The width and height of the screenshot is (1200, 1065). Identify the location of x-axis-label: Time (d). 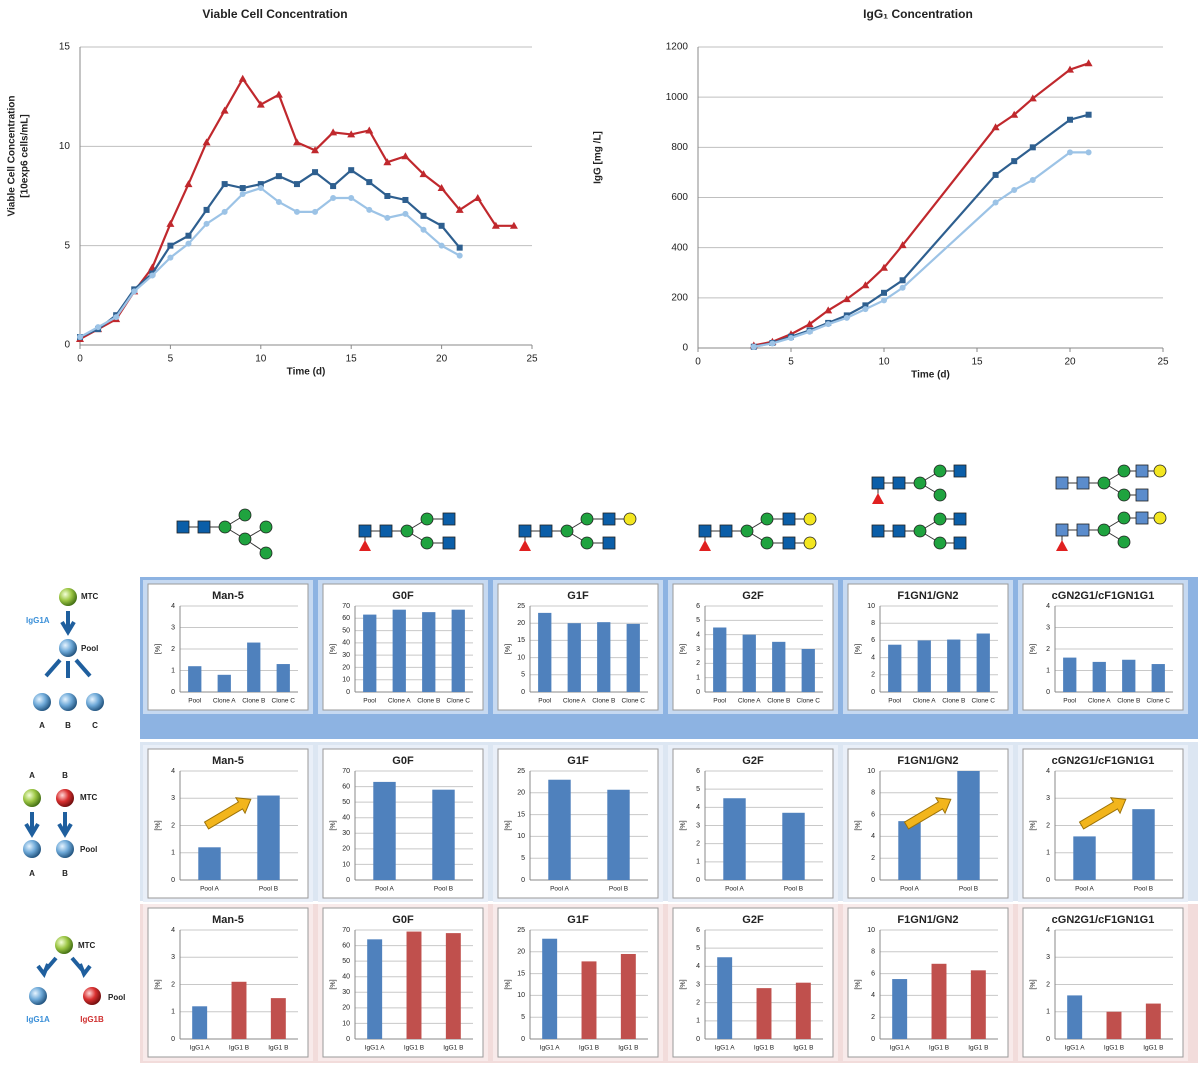
(930, 375).